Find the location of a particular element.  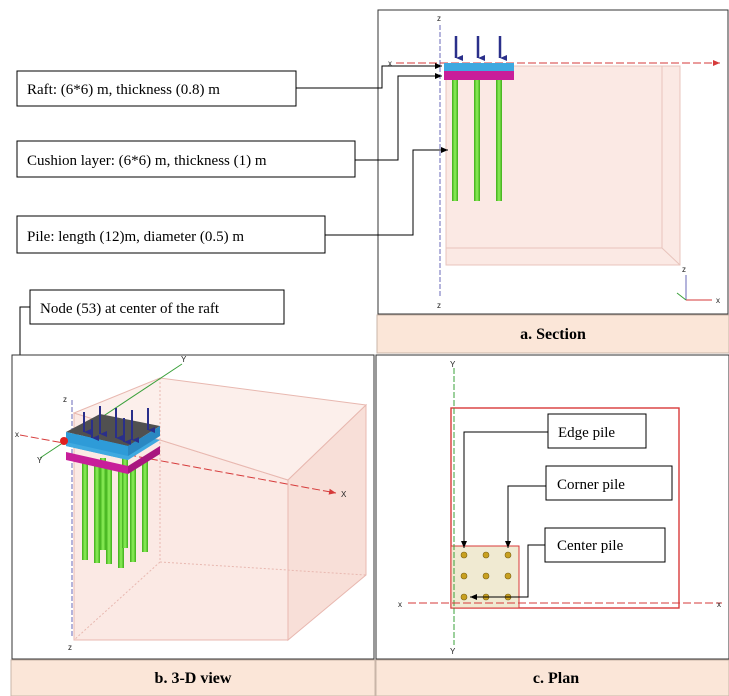

section-z-label-top: z is located at coordinates (439, 18).